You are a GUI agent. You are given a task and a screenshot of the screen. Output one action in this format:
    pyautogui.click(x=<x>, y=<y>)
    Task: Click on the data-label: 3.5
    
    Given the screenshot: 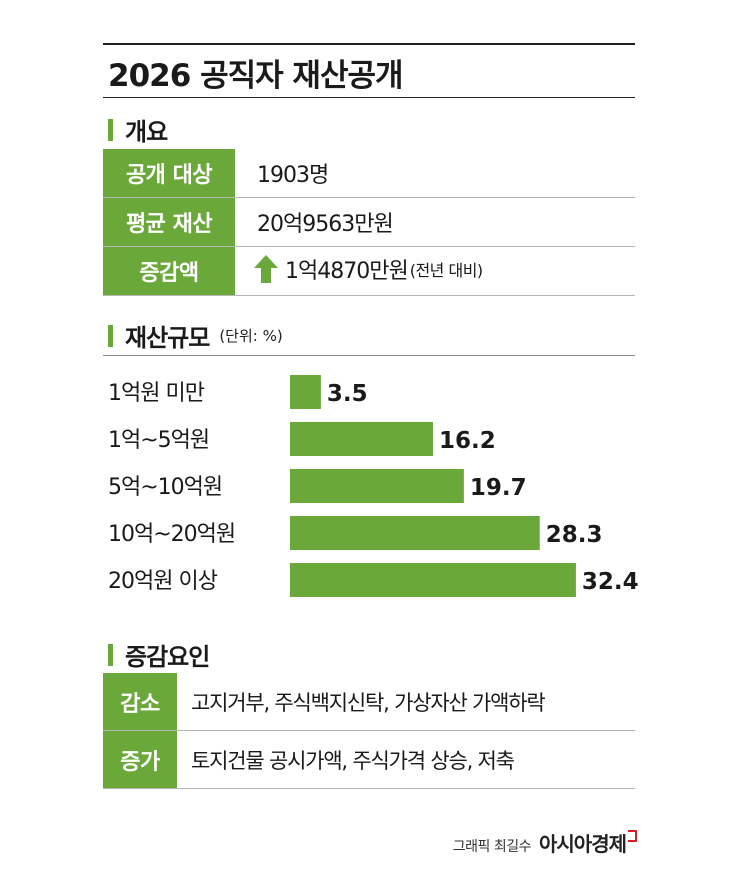 What is the action you would take?
    pyautogui.click(x=347, y=394)
    